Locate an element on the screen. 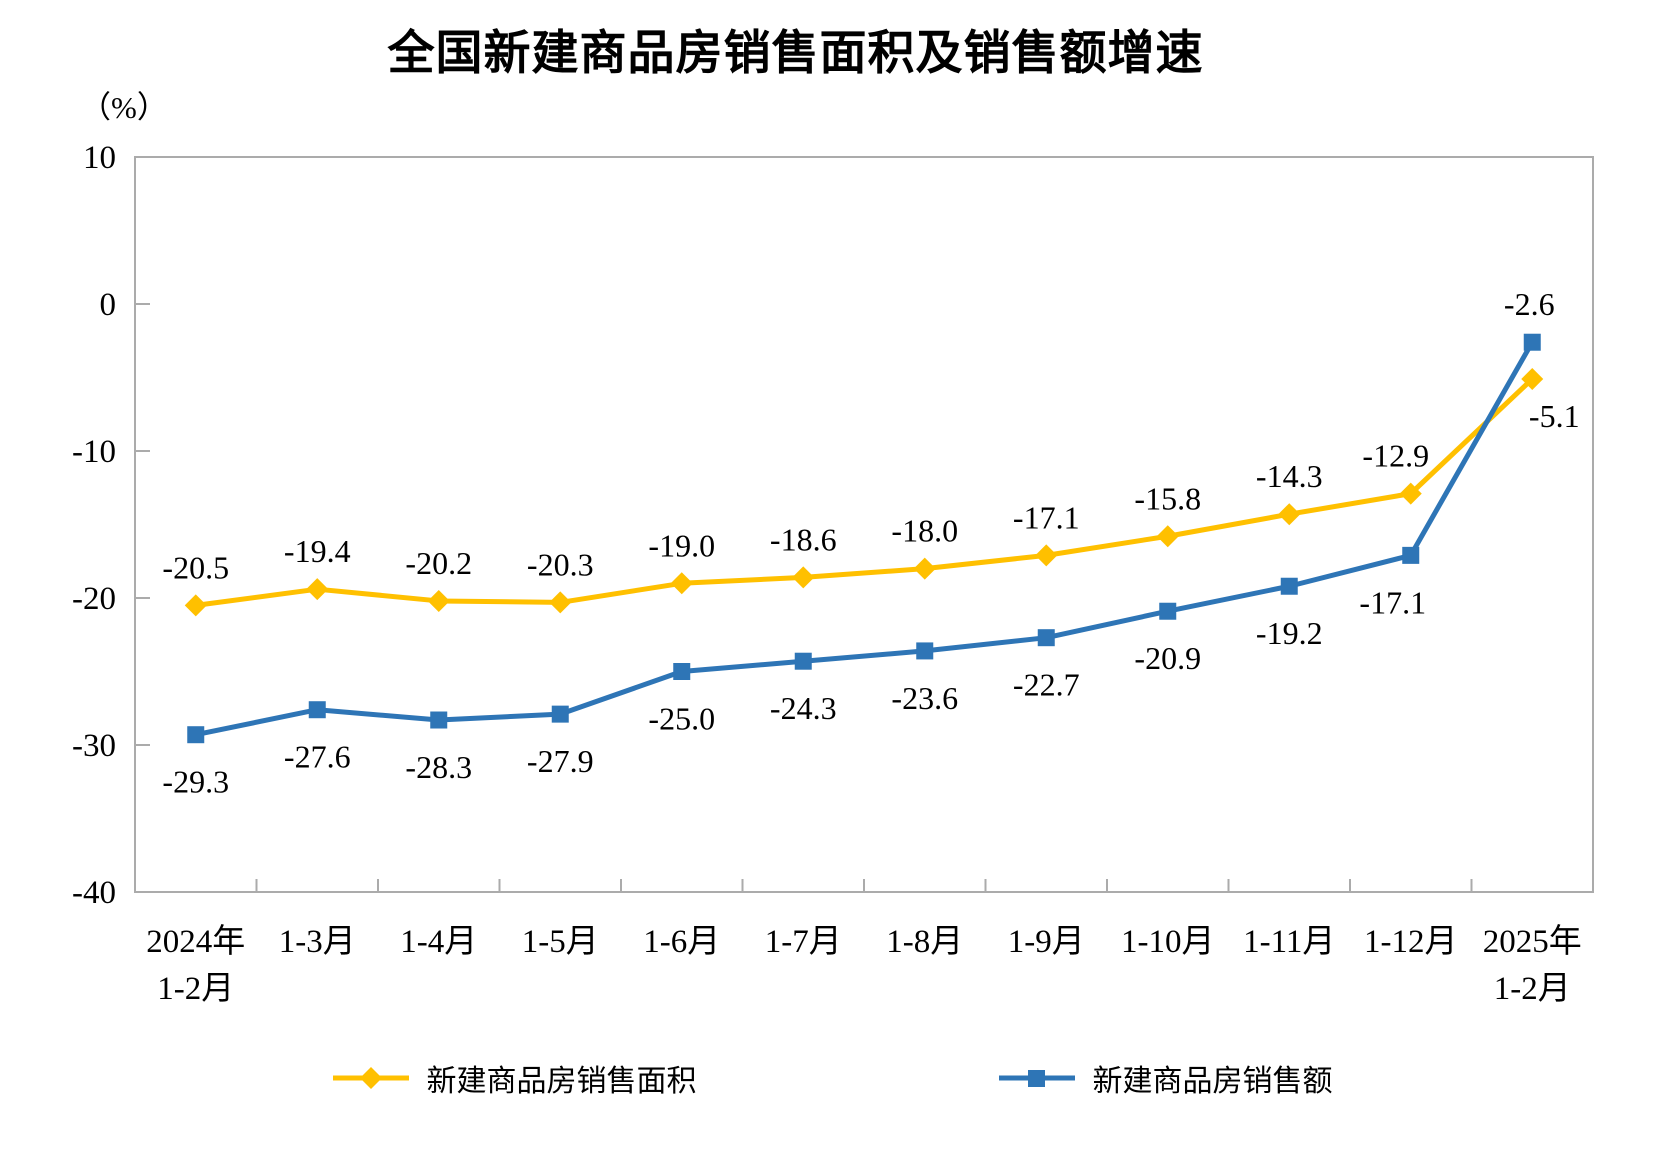 The width and height of the screenshot is (1663, 1163). data-label: -5.1 is located at coordinates (1554, 416).